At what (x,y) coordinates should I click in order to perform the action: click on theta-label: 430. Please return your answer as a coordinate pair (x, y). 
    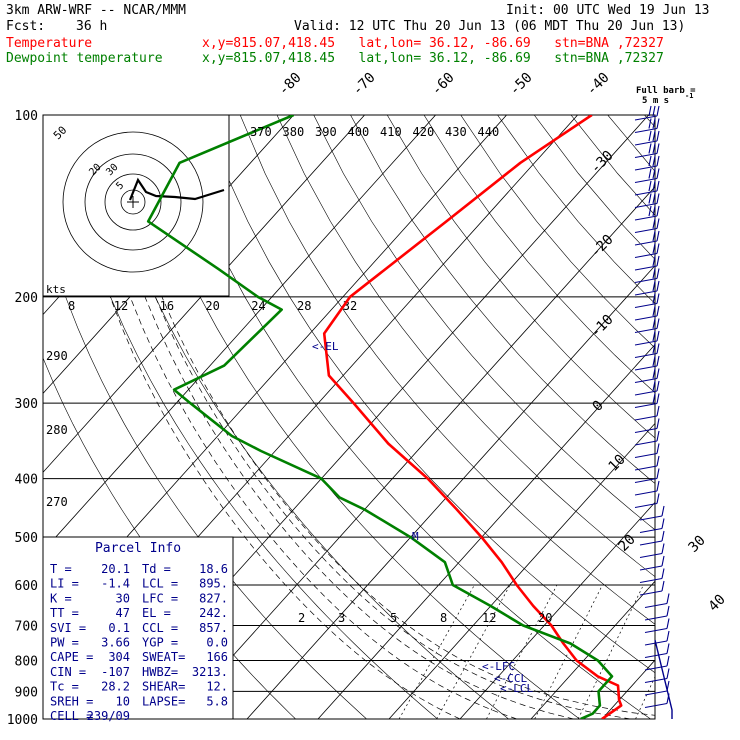
    Looking at the image, I should click on (456, 132).